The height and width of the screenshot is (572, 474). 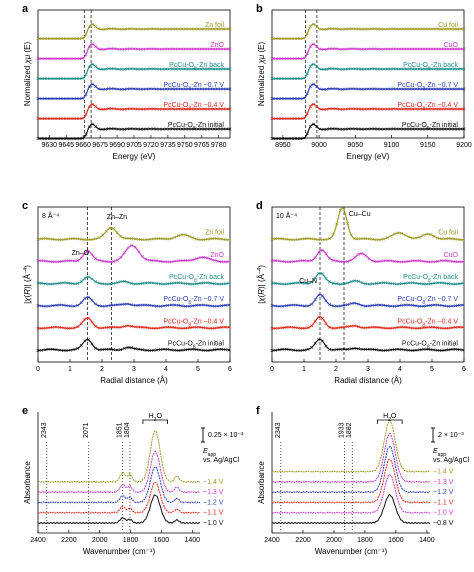 What do you see at coordinates (226, 435) in the screenshot?
I see `scale-bar-label: 0.25 × 10⁻³` at bounding box center [226, 435].